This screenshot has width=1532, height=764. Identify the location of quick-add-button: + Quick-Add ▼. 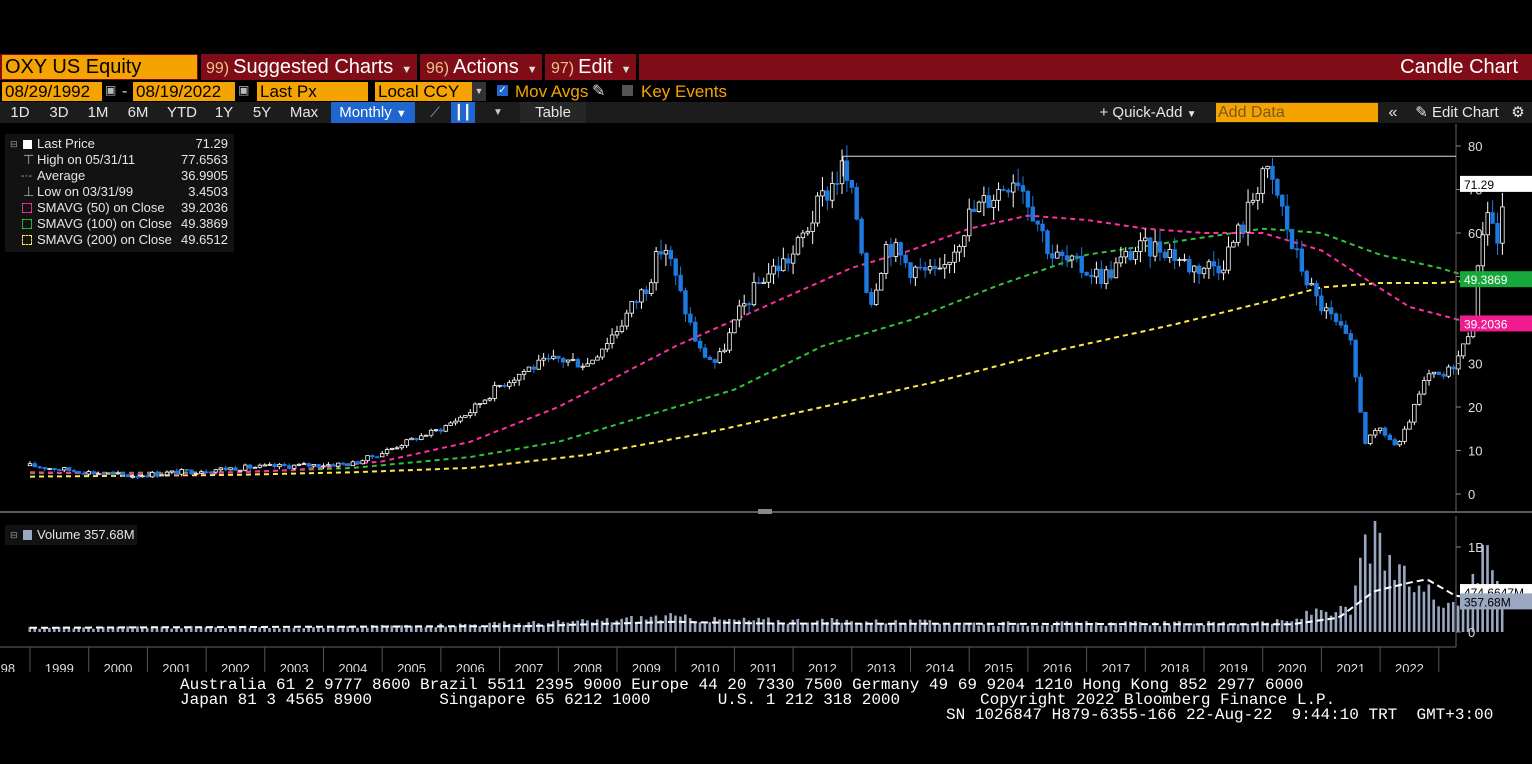
(1148, 112).